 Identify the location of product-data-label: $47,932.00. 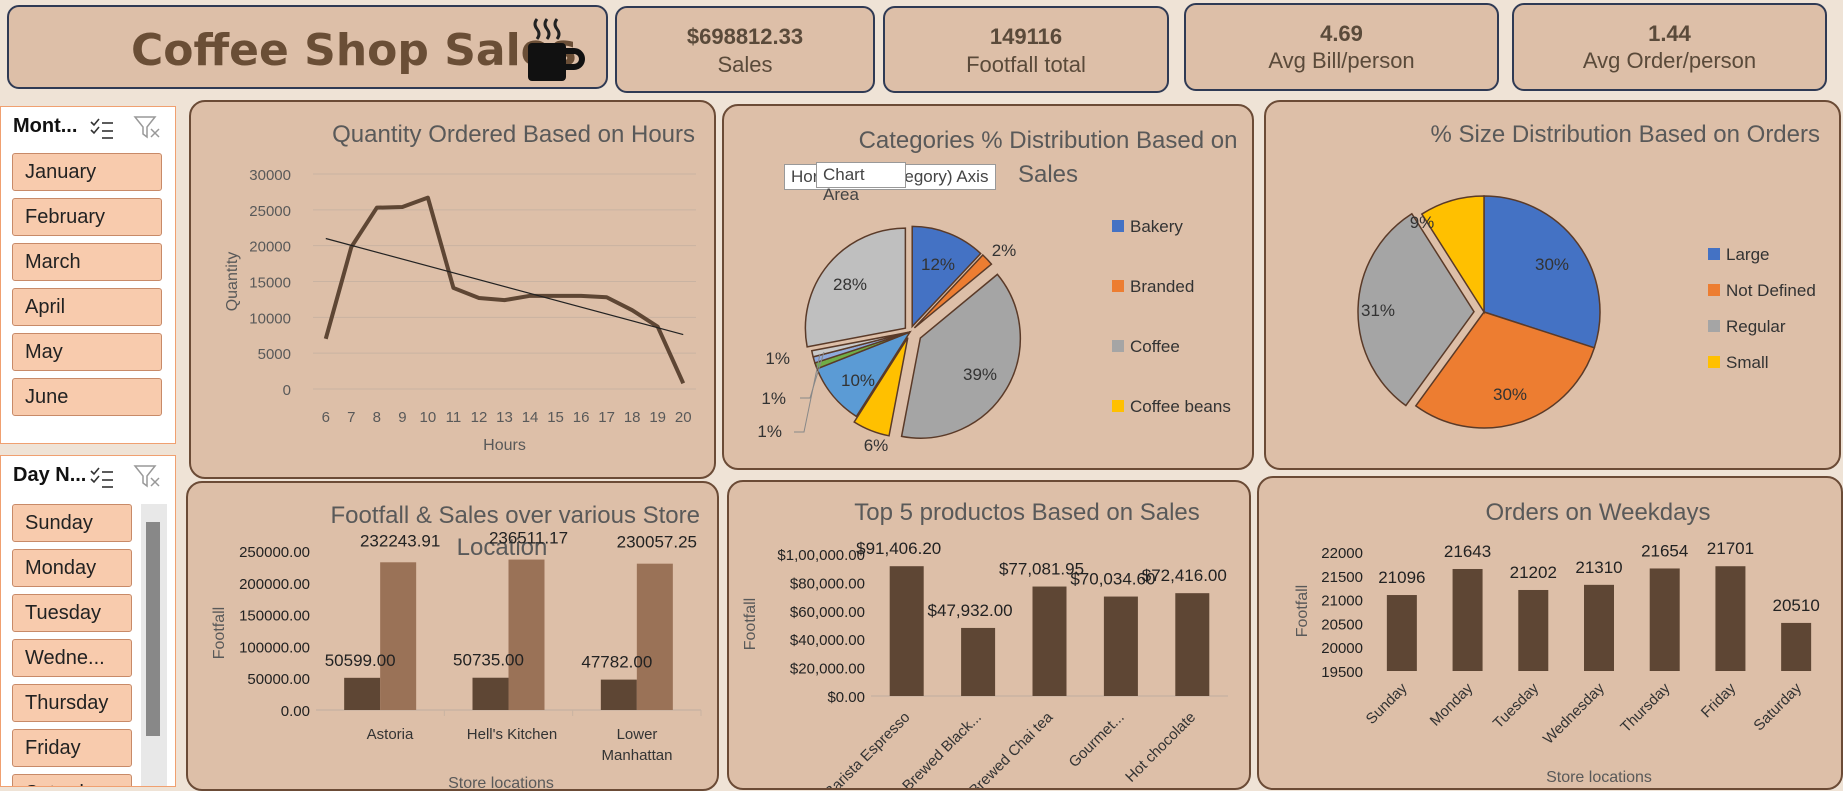
(970, 610).